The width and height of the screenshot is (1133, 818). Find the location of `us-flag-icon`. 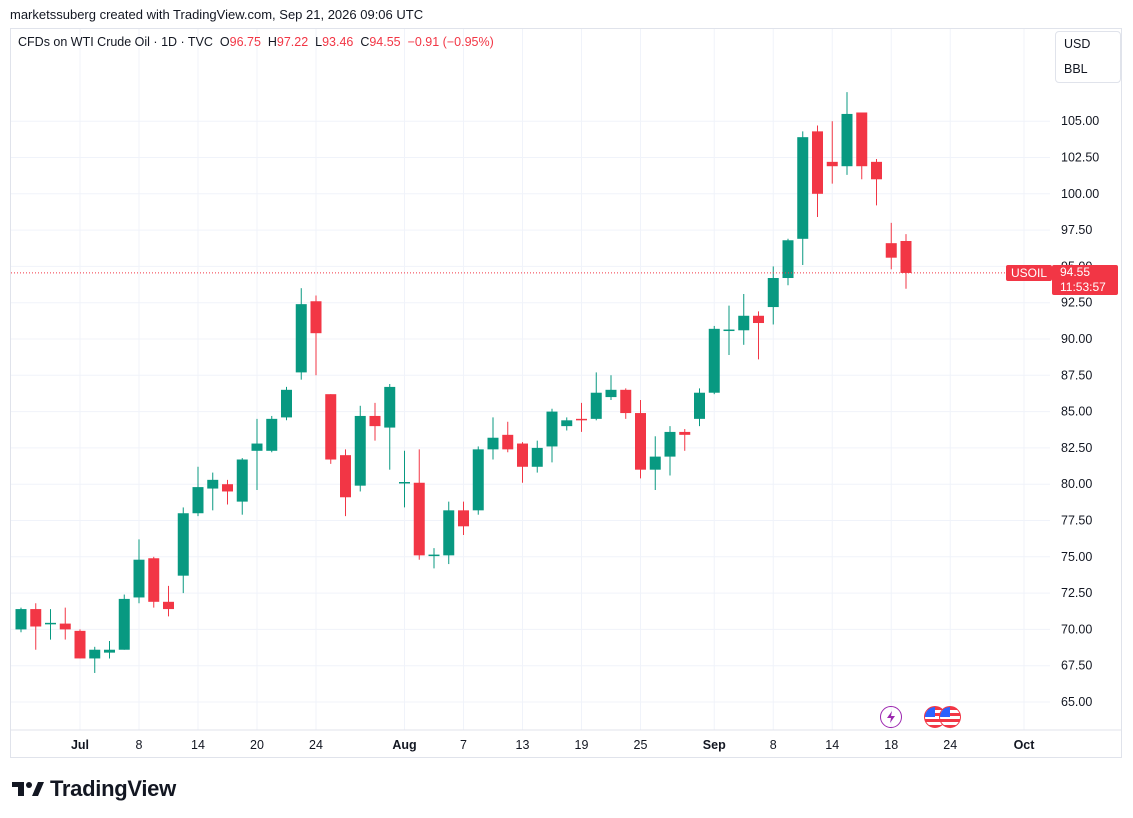

us-flag-icon is located at coordinates (950, 717).